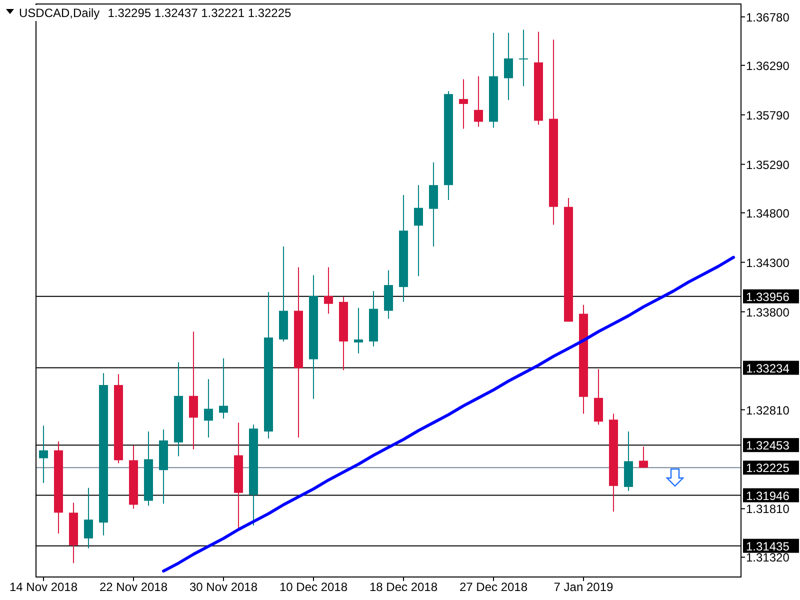 This screenshot has width=800, height=600. What do you see at coordinates (768, 263) in the screenshot?
I see `y-tick-label: 1.34300` at bounding box center [768, 263].